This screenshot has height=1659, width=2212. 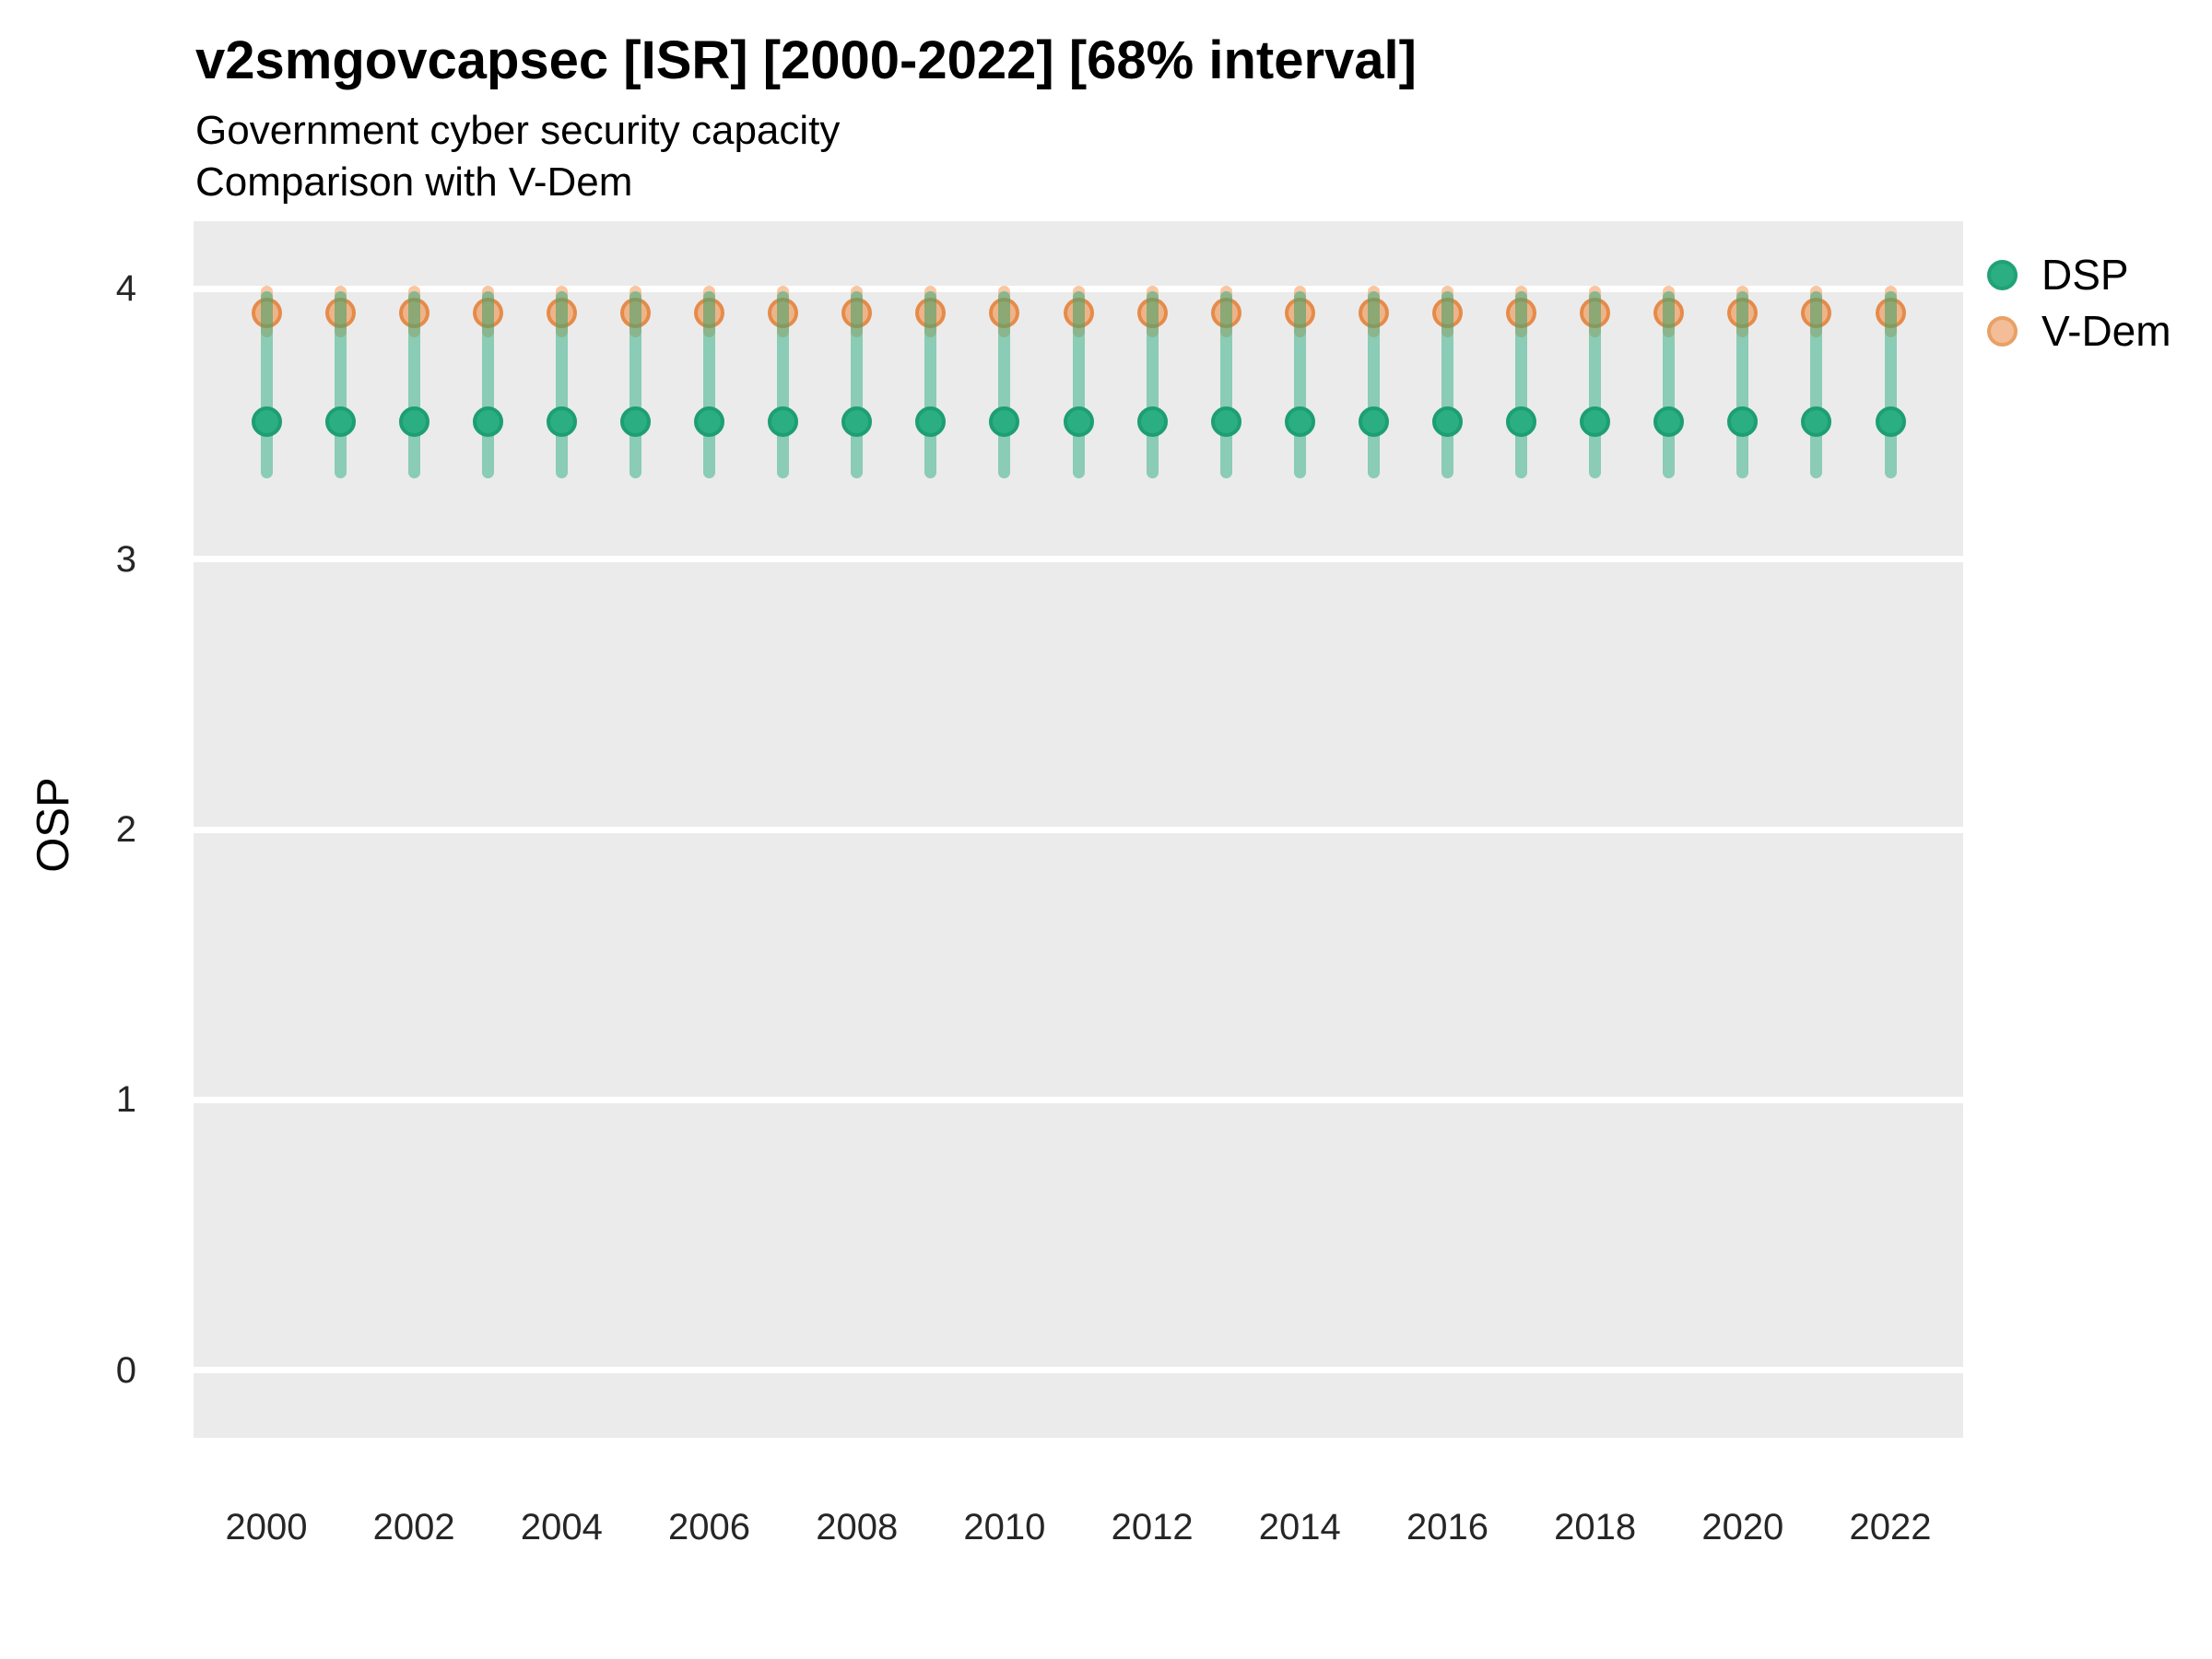 I want to click on y-tick-label-0: 0, so click(x=125, y=1370).